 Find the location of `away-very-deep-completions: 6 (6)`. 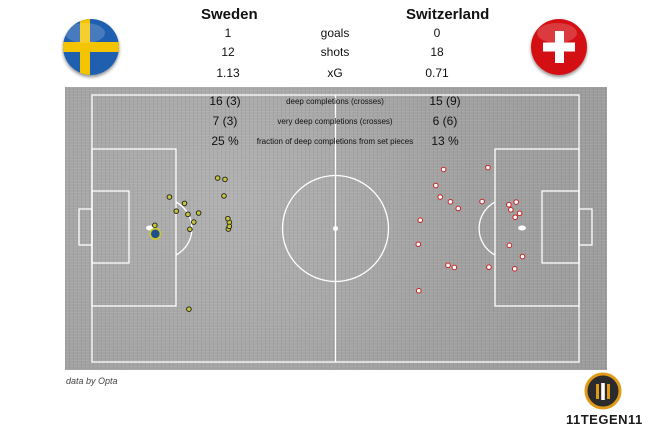

away-very-deep-completions: 6 (6) is located at coordinates (445, 121).